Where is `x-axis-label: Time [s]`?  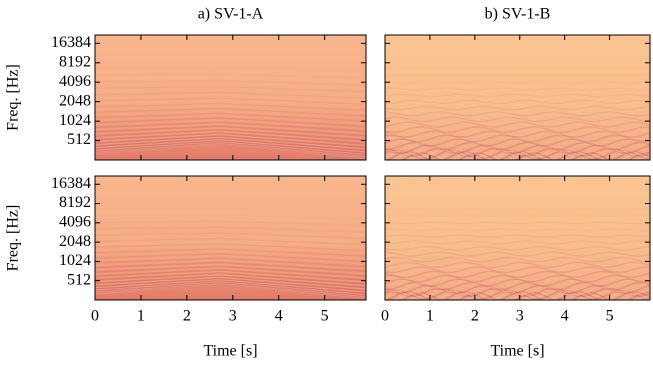 x-axis-label: Time [s] is located at coordinates (230, 351).